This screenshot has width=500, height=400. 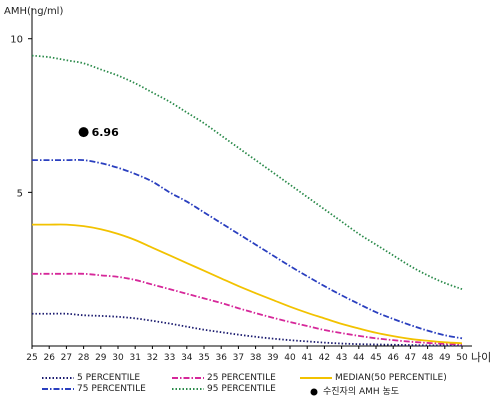 I want to click on x-tick-label: 39, so click(x=273, y=358).